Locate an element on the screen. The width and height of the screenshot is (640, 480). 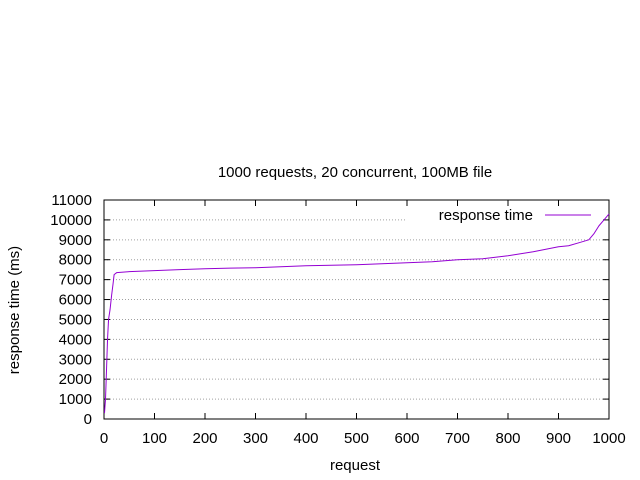
x-tick-label-600: 600 is located at coordinates (406, 438).